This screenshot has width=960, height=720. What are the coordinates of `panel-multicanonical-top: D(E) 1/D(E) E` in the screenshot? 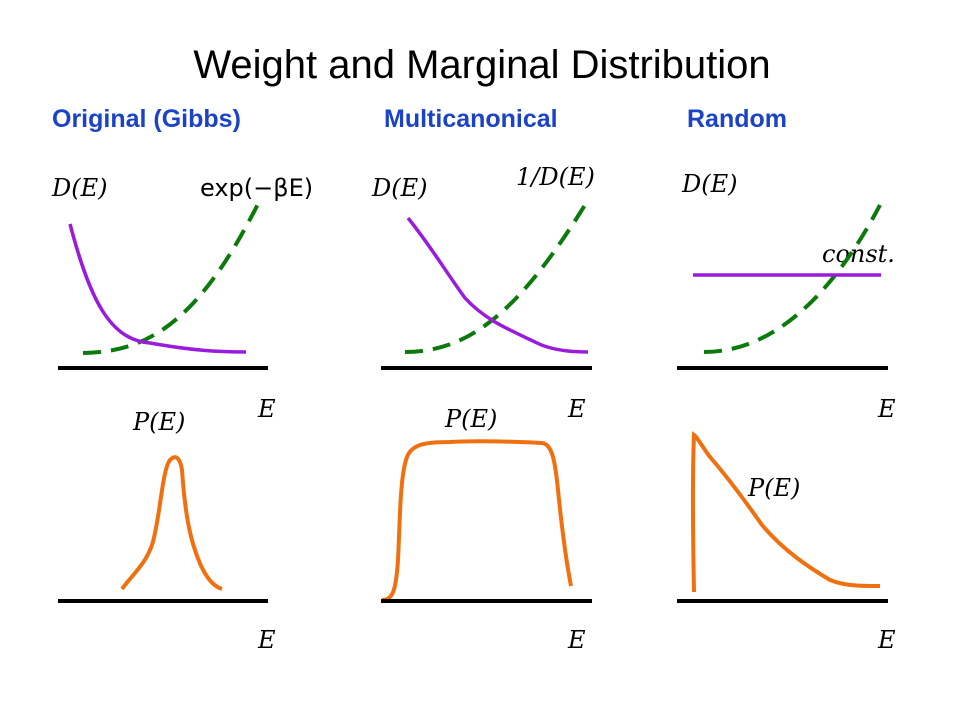 It's located at (483, 293).